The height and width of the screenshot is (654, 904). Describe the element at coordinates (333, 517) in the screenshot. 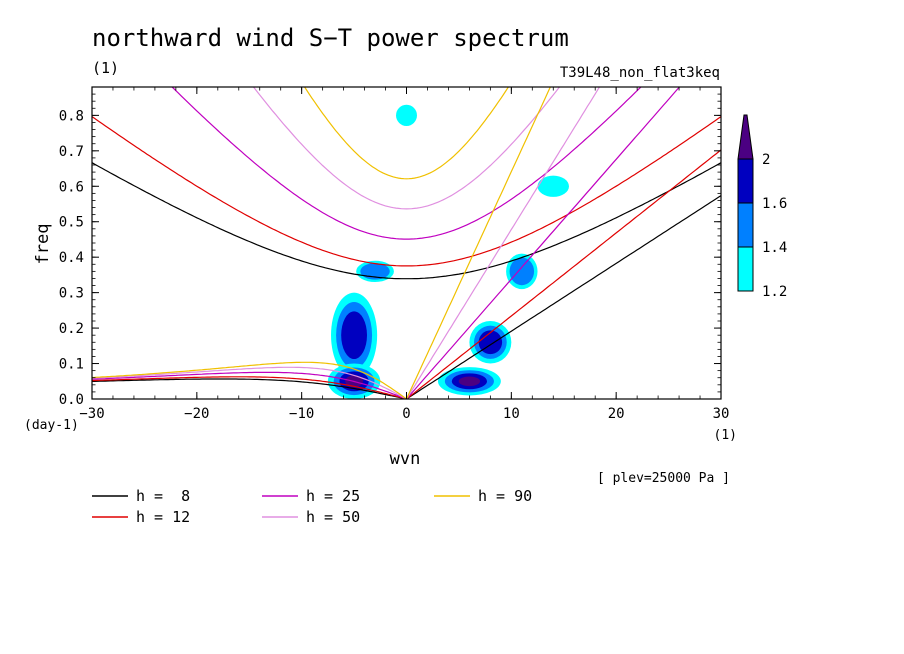

I see `legend-label: h = 50` at that location.